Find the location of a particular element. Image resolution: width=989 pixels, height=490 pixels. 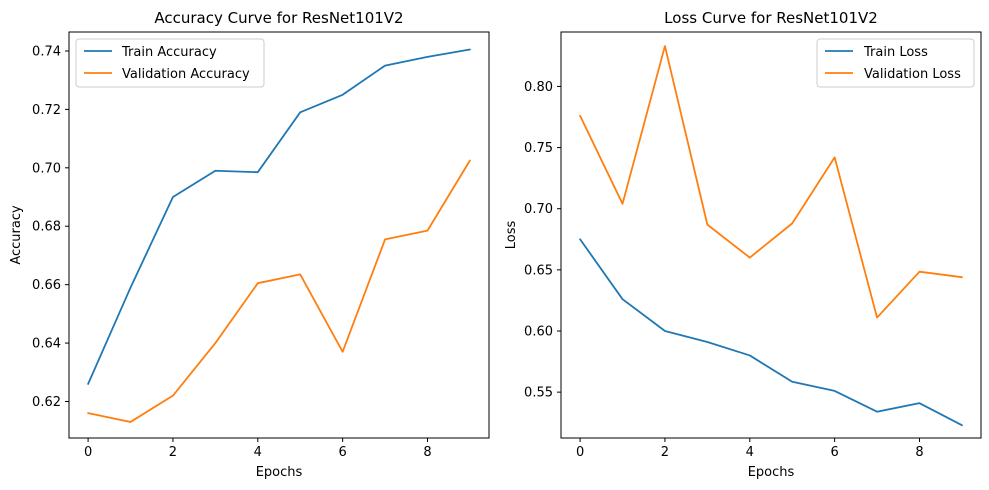

accuracy-y-axis-label: Accuracy is located at coordinates (16, 235).